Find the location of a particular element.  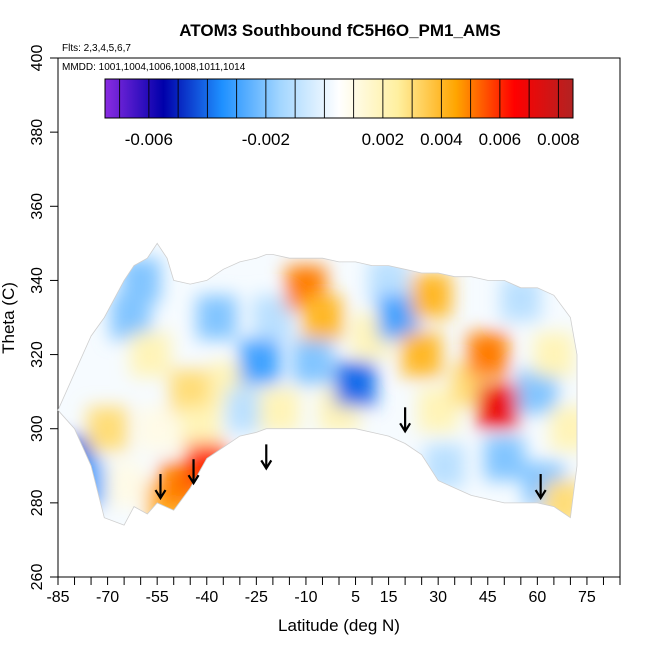

colorbar-tick-label: 0.008 is located at coordinates (558, 139).